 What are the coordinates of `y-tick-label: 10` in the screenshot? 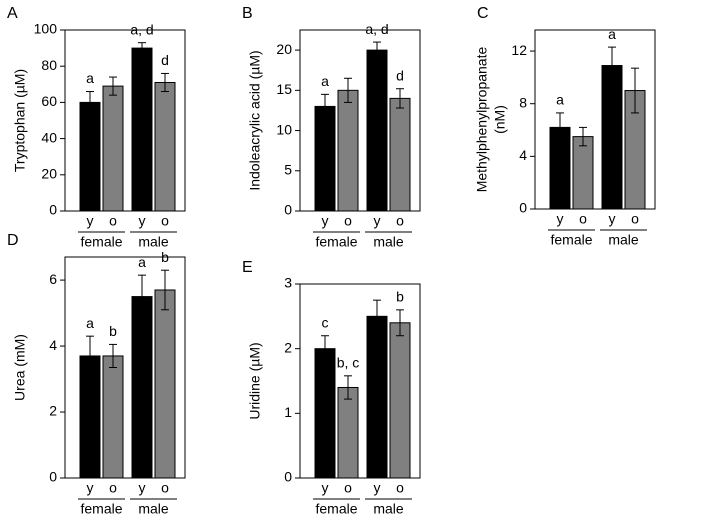 It's located at (284, 129).